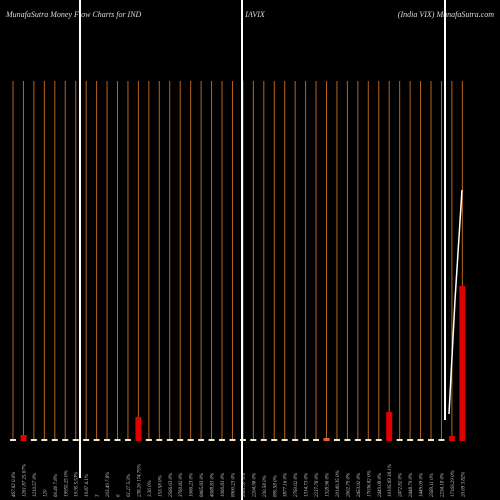 The width and height of the screenshot is (500, 500). Describe the element at coordinates (328, 485) in the screenshot. I see `x-tick-label: 1328.96 0%` at that location.